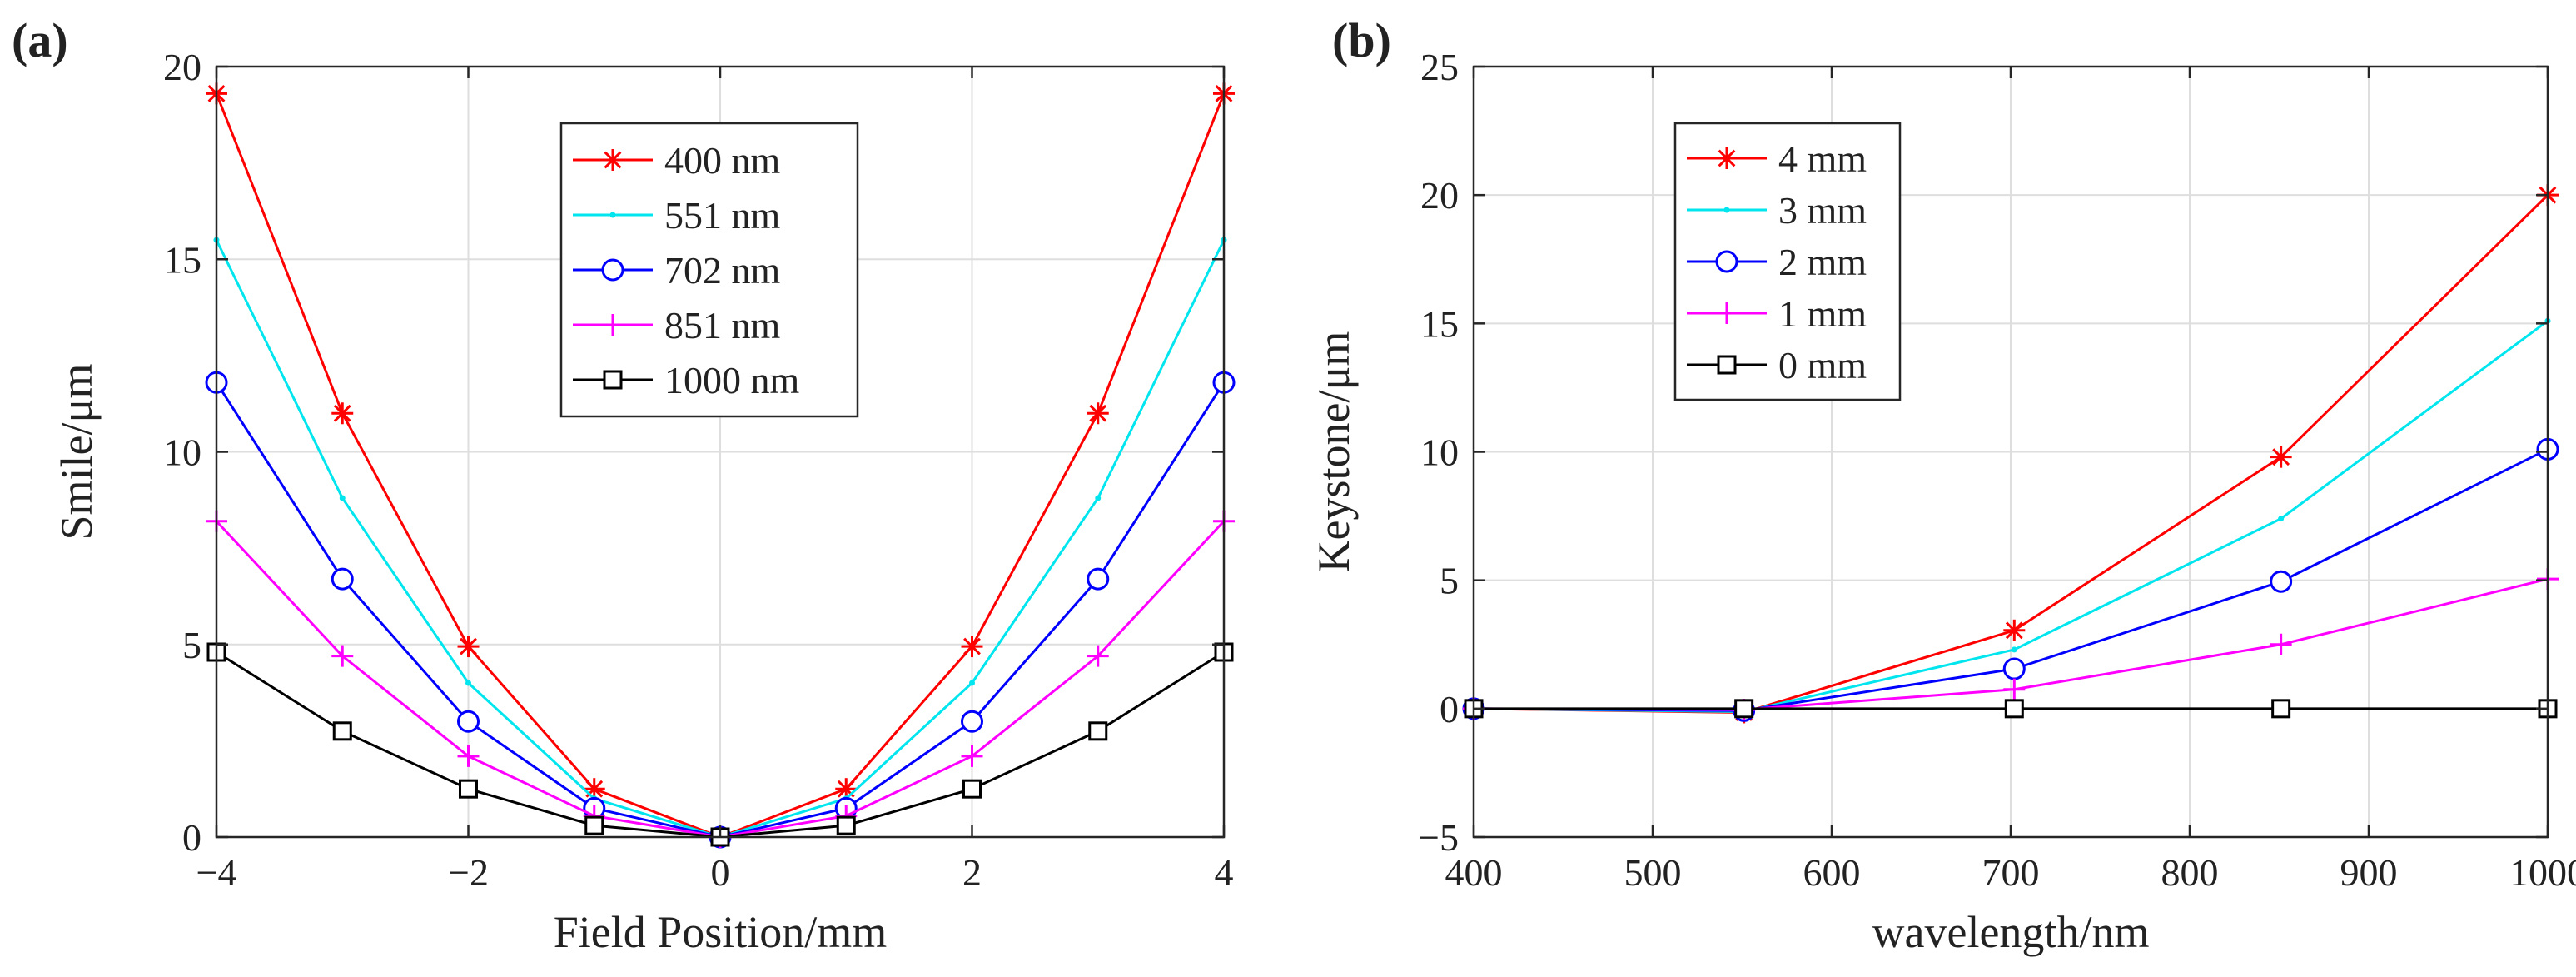 This screenshot has width=2576, height=977. Describe the element at coordinates (2011, 872) in the screenshot. I see `chart-1-xtick-label-3: 700` at that location.